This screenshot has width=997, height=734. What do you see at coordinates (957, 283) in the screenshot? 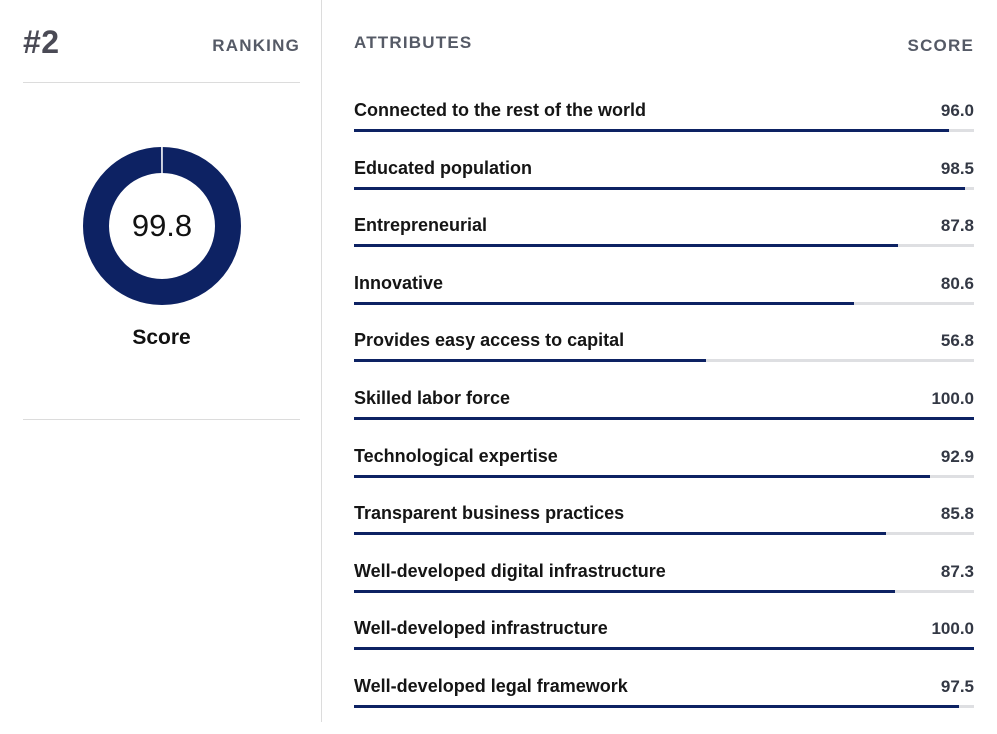
I see `attribute-score: 80.6` at bounding box center [957, 283].